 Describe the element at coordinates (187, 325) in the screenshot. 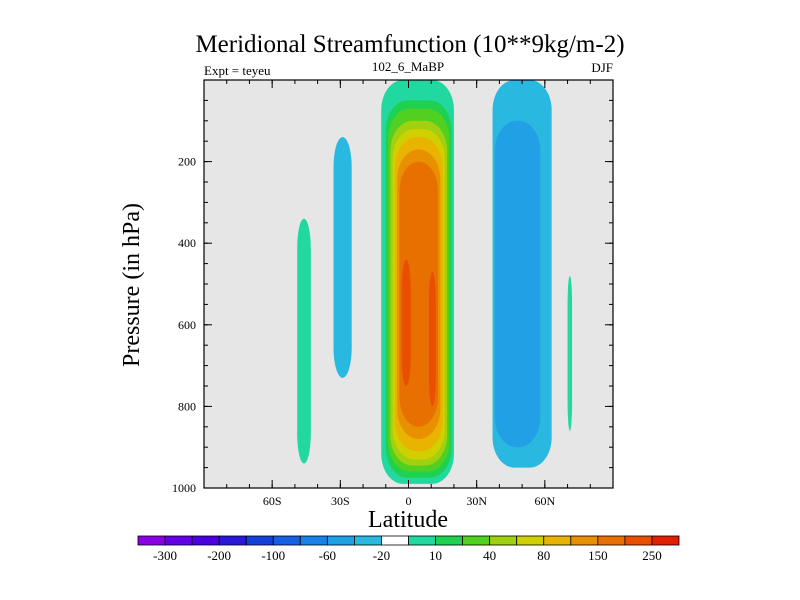

I see `y-tick-label: 600` at that location.